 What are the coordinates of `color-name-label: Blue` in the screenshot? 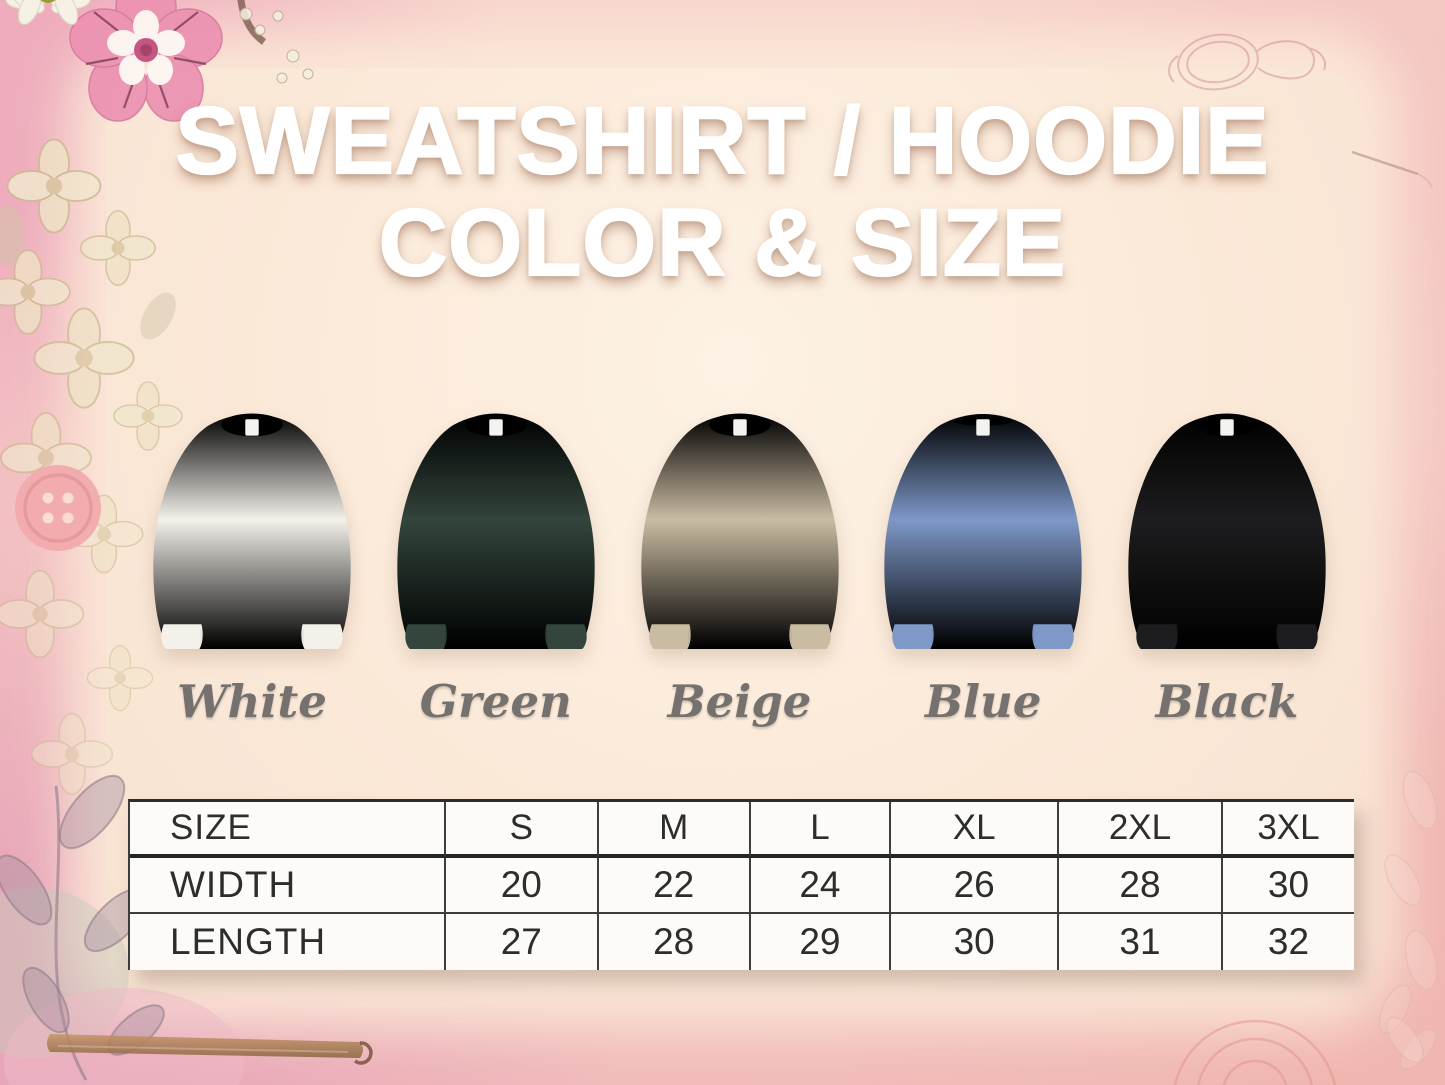 It's located at (983, 701).